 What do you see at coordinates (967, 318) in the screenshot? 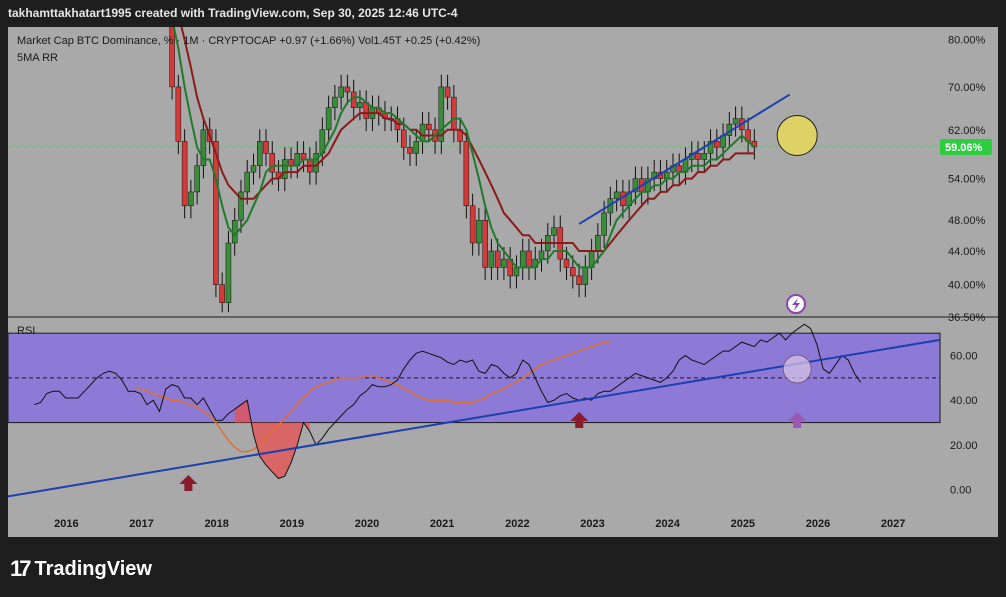
I see `price-tick-label: 36.50%` at bounding box center [967, 318].